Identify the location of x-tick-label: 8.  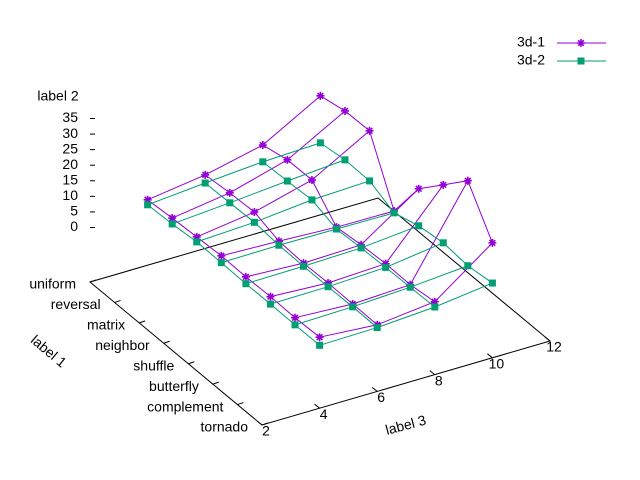
(439, 380).